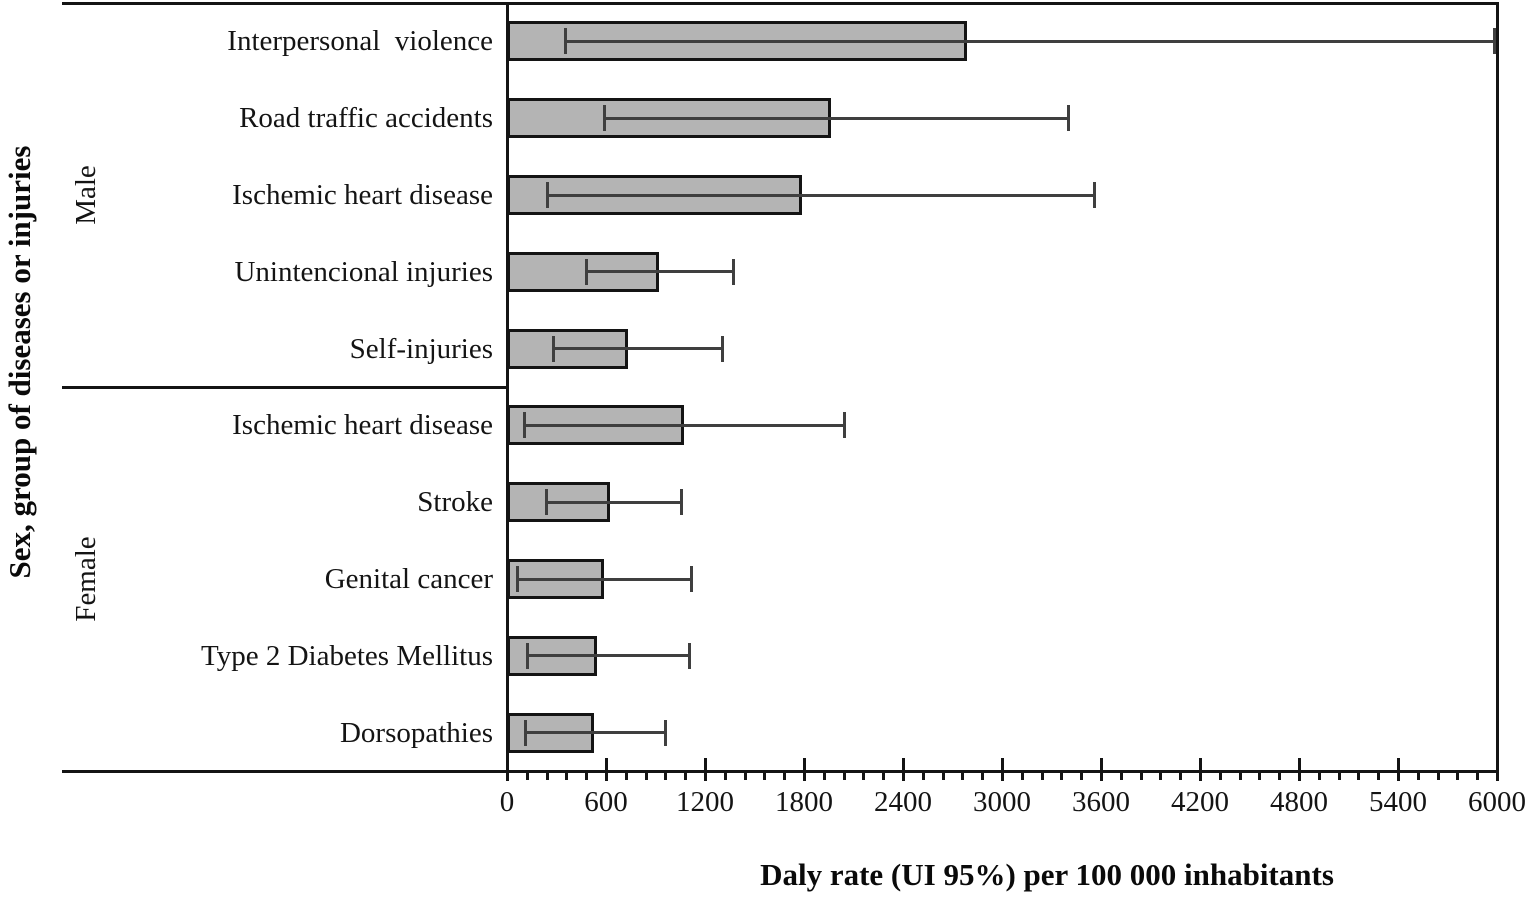 This screenshot has height=906, width=1535. I want to click on x-tick-label: 1200, so click(705, 802).